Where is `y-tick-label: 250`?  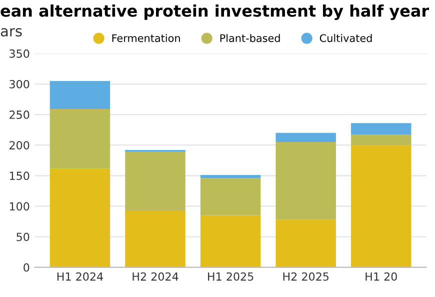
y-tick-label: 250 is located at coordinates (20, 114).